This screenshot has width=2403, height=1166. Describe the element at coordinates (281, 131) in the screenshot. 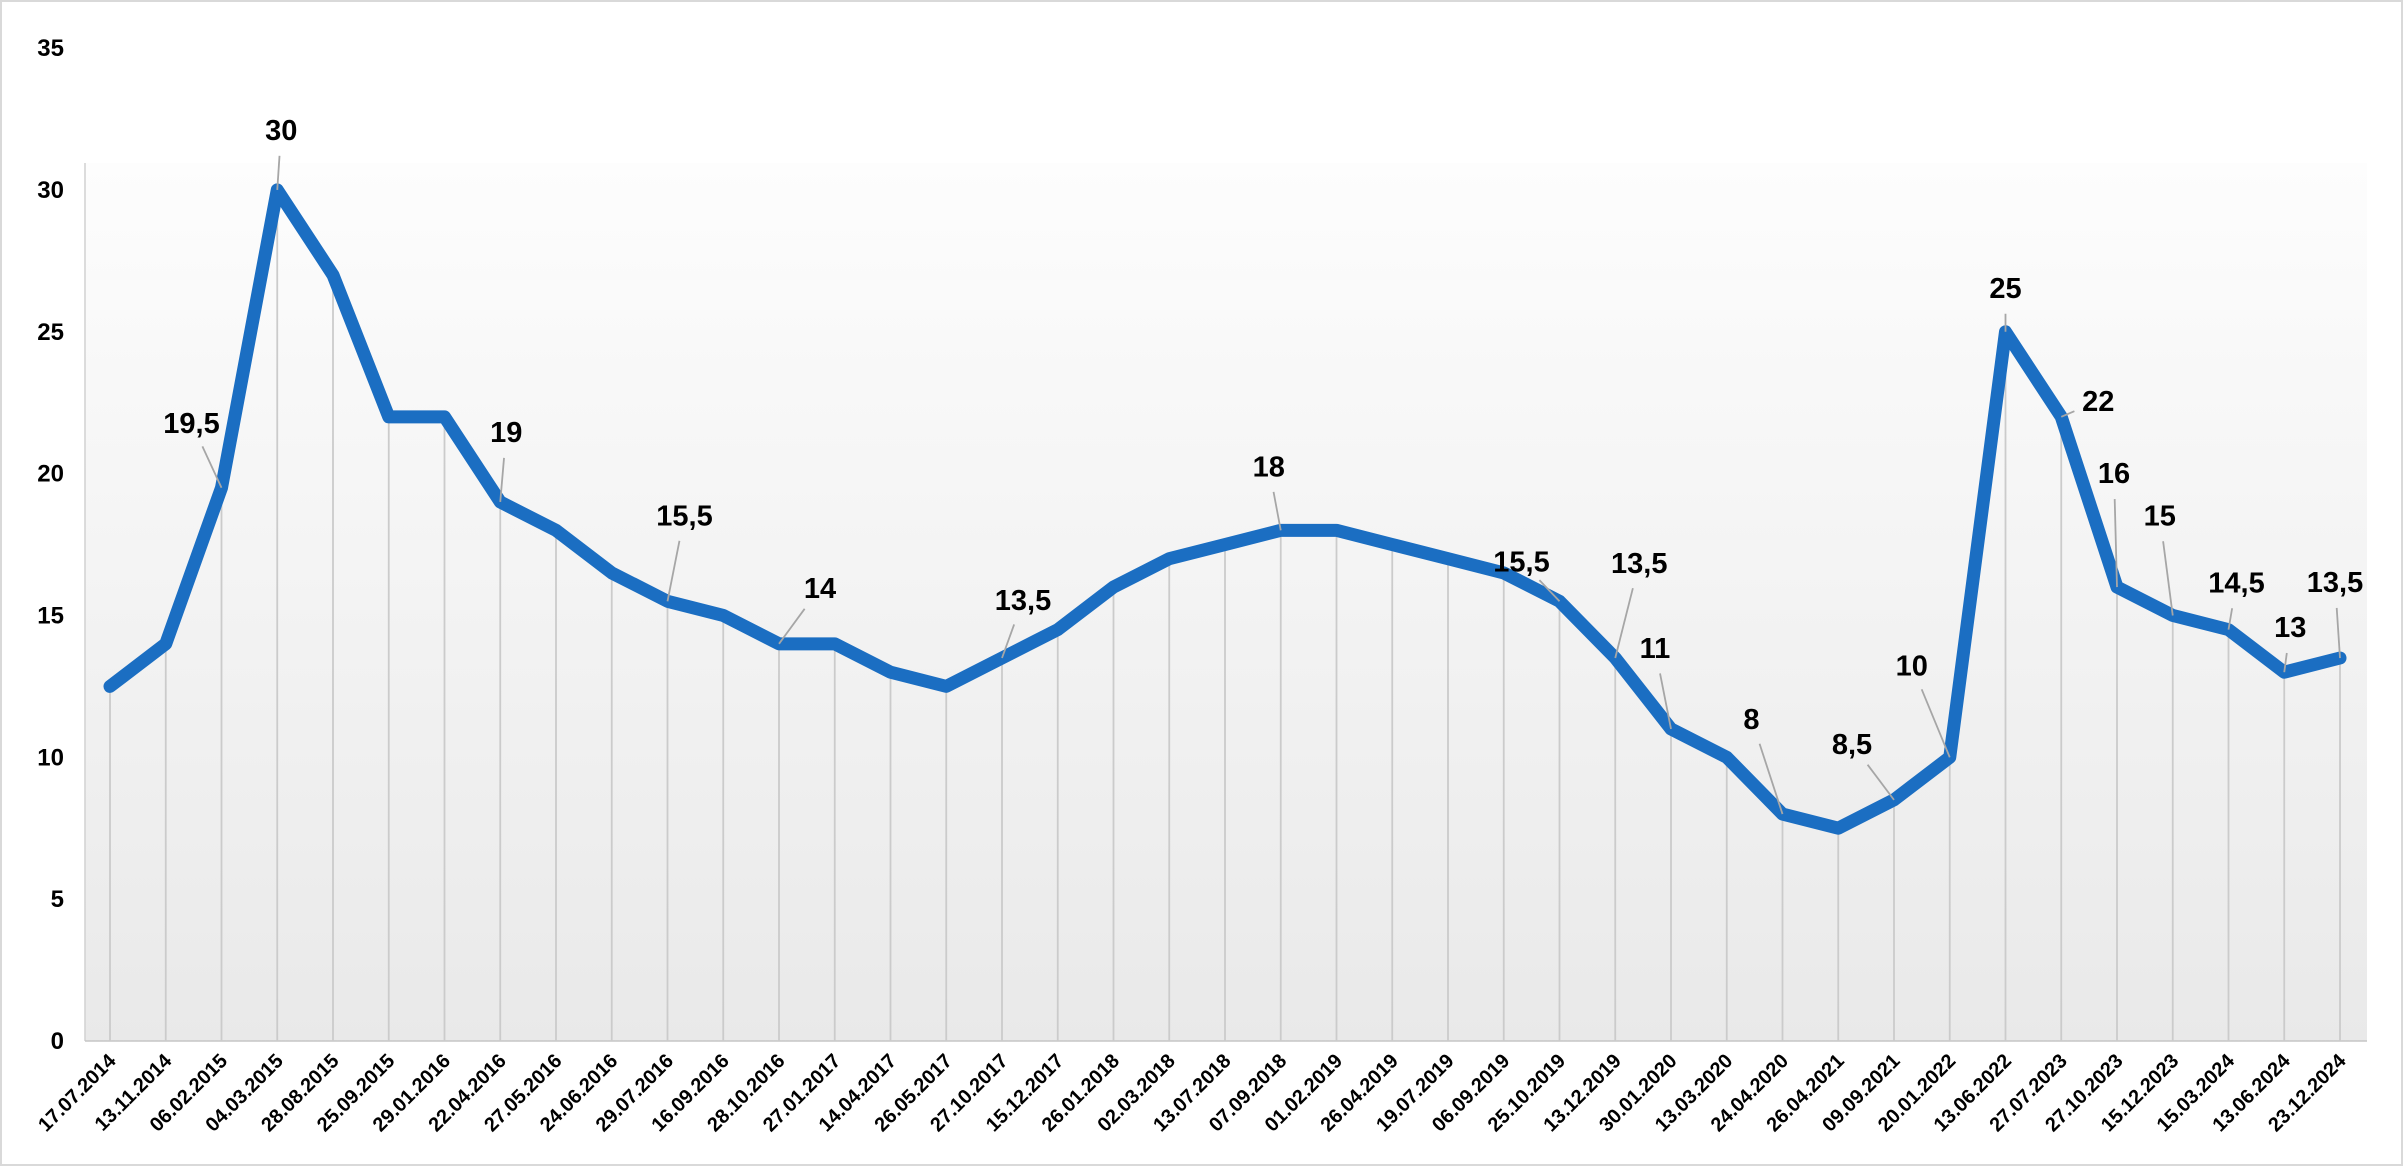

I see `data-label: 30` at that location.